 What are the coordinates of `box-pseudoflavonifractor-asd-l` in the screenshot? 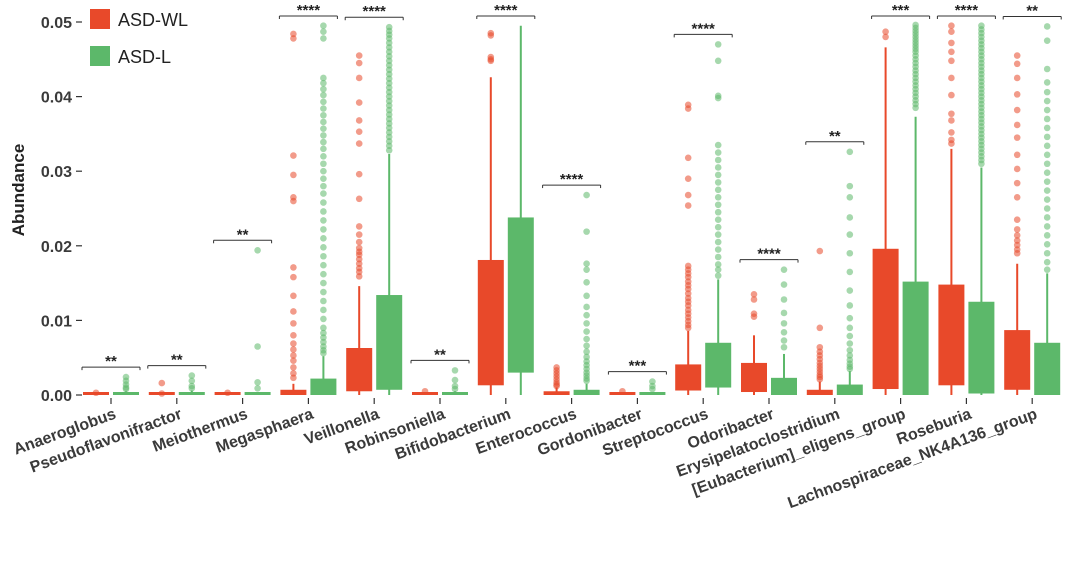 It's located at (191, 393).